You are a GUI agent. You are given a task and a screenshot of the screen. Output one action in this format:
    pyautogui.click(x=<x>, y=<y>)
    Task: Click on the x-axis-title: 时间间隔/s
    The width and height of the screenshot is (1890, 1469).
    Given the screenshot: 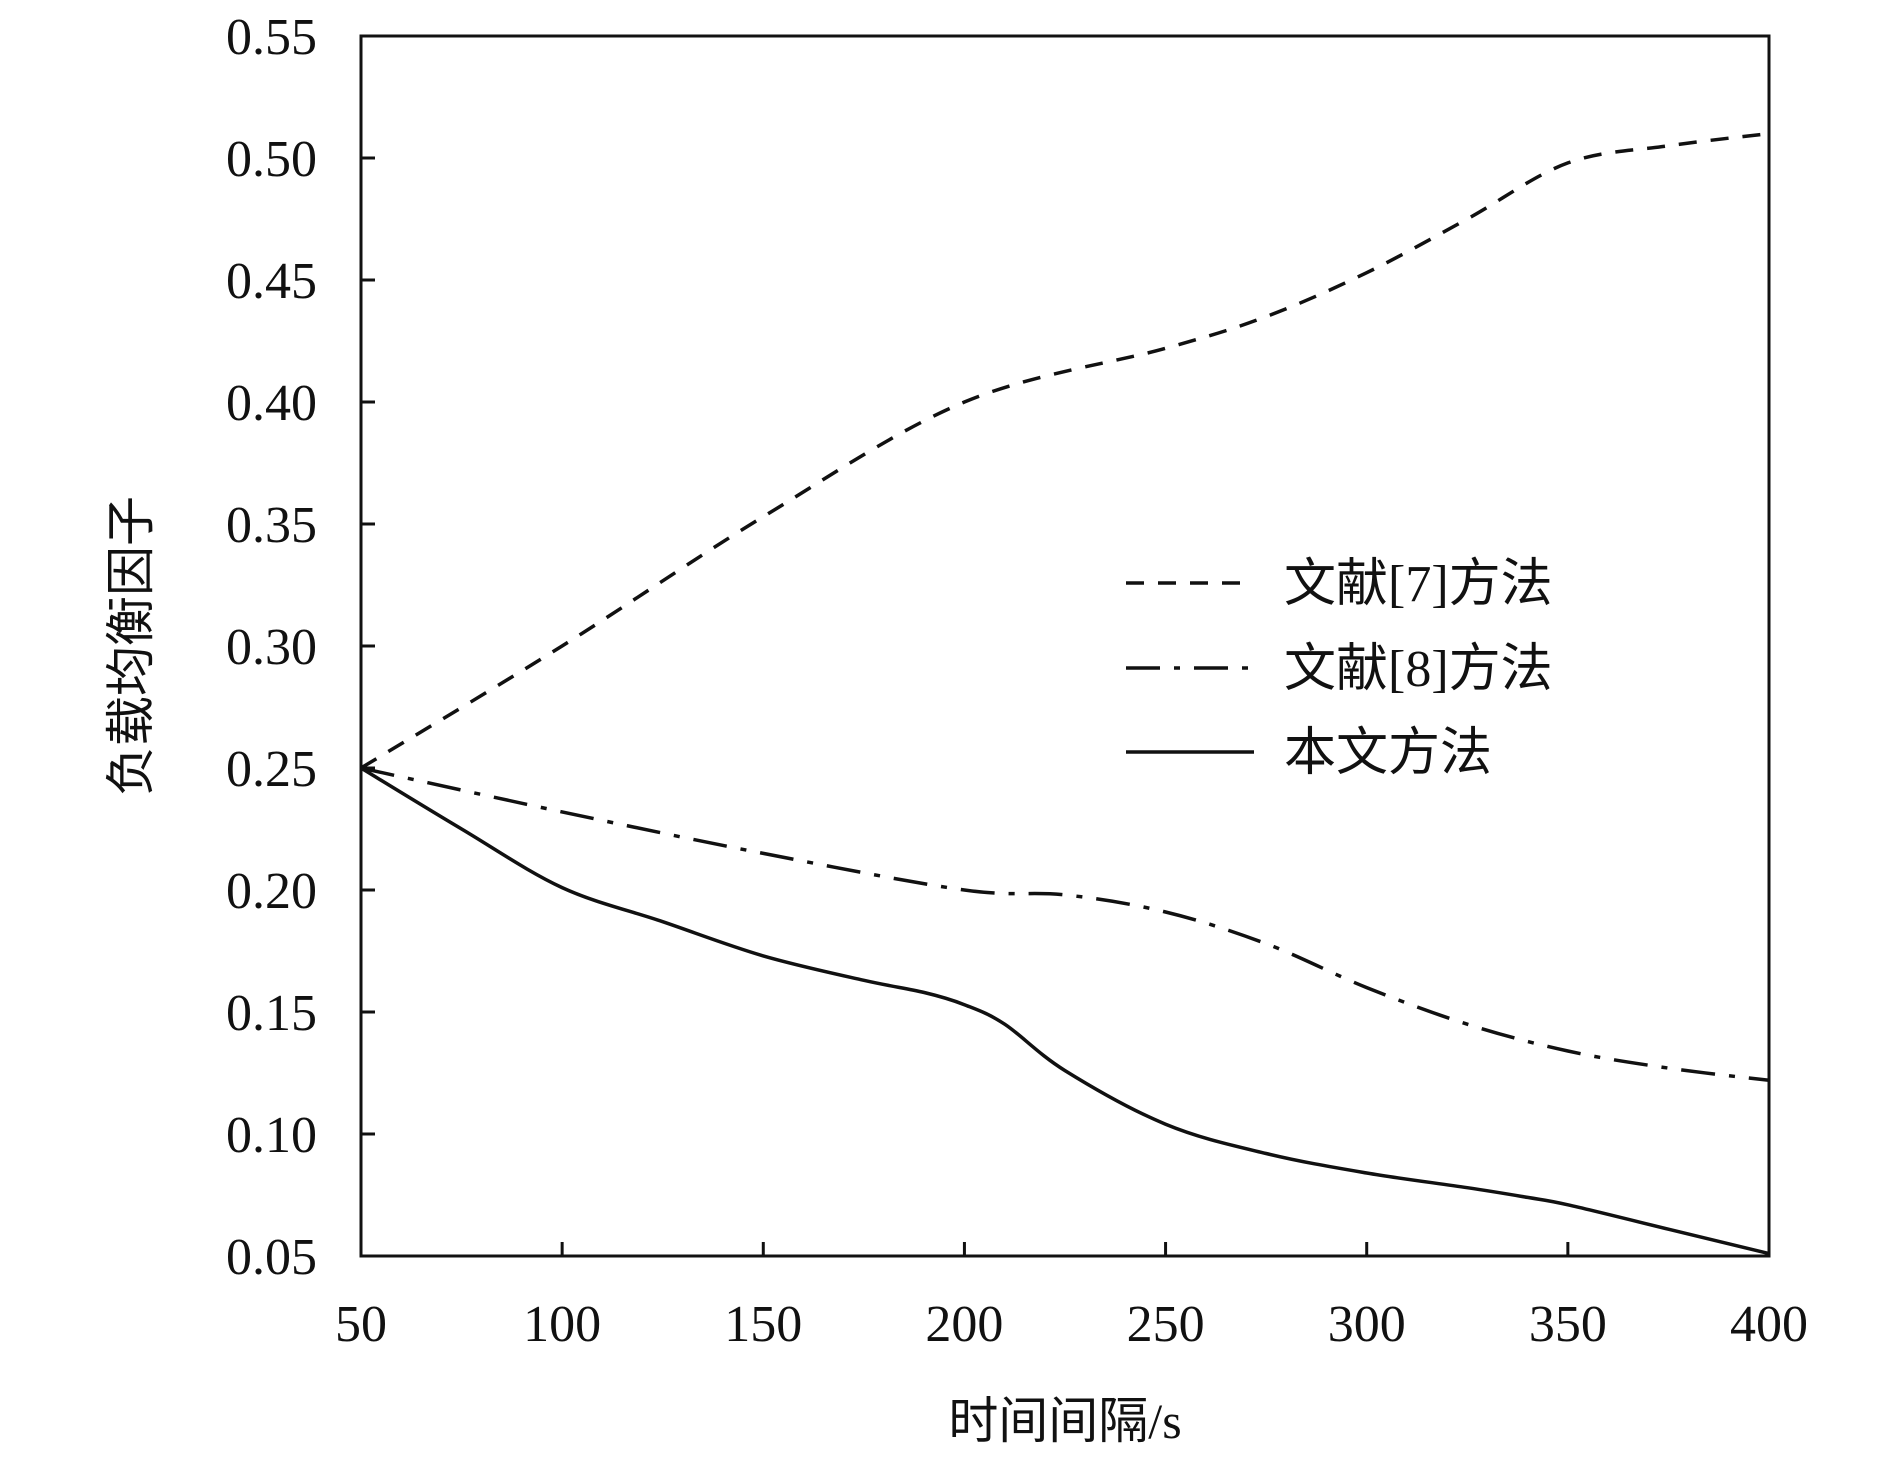 What is the action you would take?
    pyautogui.click(x=1064, y=1421)
    